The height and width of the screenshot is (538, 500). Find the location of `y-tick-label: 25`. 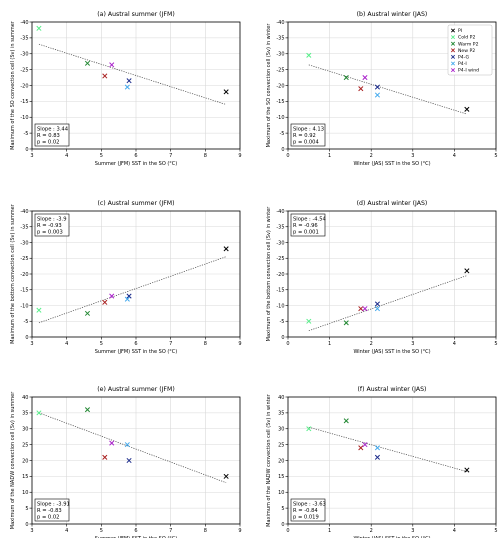

y-tick-label: 25 is located at coordinates (25, 445).